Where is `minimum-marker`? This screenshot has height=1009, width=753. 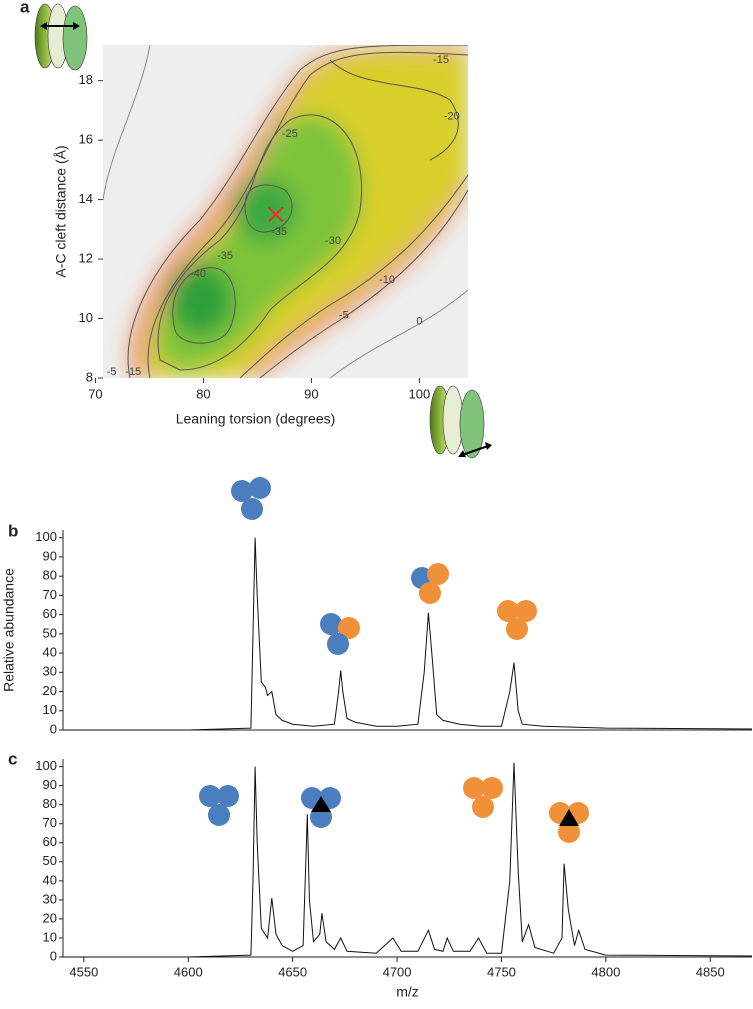 minimum-marker is located at coordinates (276, 214).